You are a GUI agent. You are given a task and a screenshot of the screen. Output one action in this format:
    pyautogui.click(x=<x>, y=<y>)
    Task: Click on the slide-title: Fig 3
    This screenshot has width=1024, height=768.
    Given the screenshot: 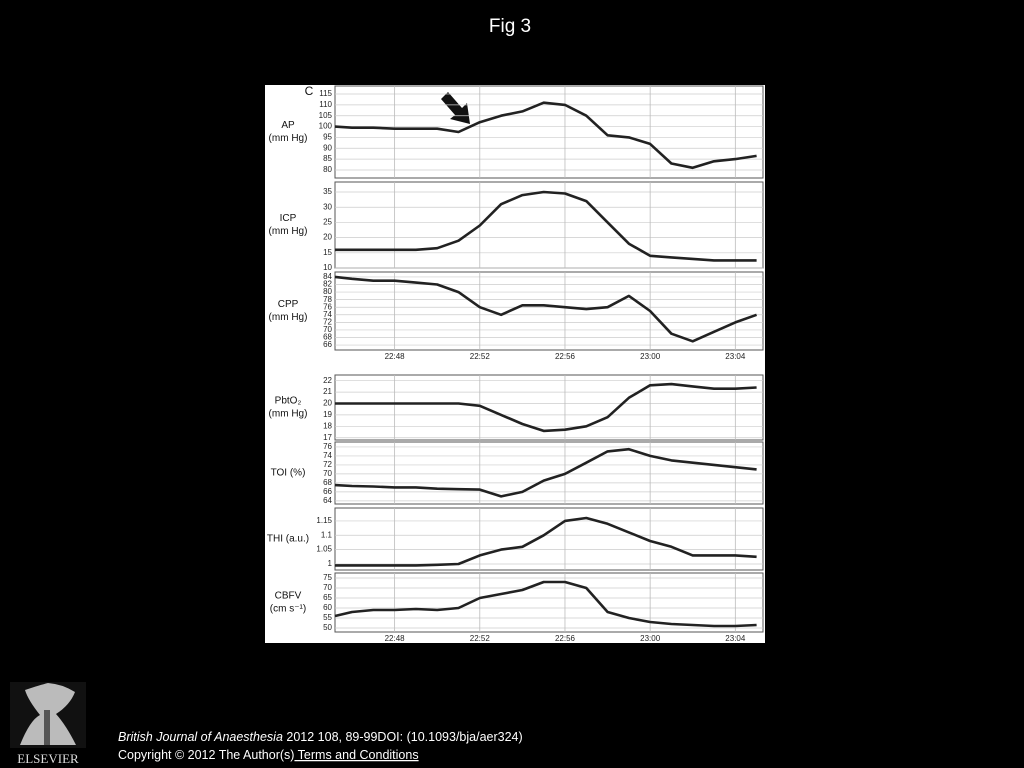 What is the action you would take?
    pyautogui.click(x=510, y=26)
    